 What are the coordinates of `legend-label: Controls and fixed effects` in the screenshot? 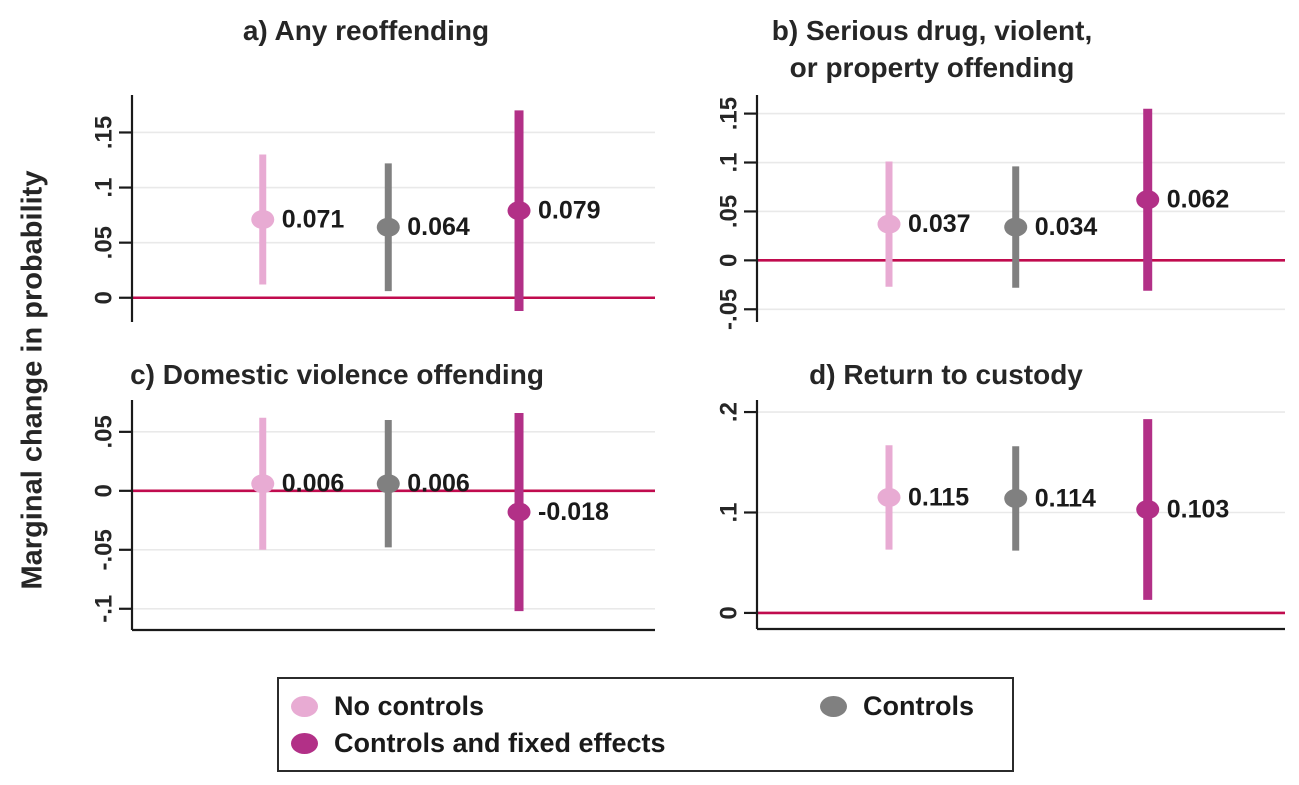 It's located at (500, 742).